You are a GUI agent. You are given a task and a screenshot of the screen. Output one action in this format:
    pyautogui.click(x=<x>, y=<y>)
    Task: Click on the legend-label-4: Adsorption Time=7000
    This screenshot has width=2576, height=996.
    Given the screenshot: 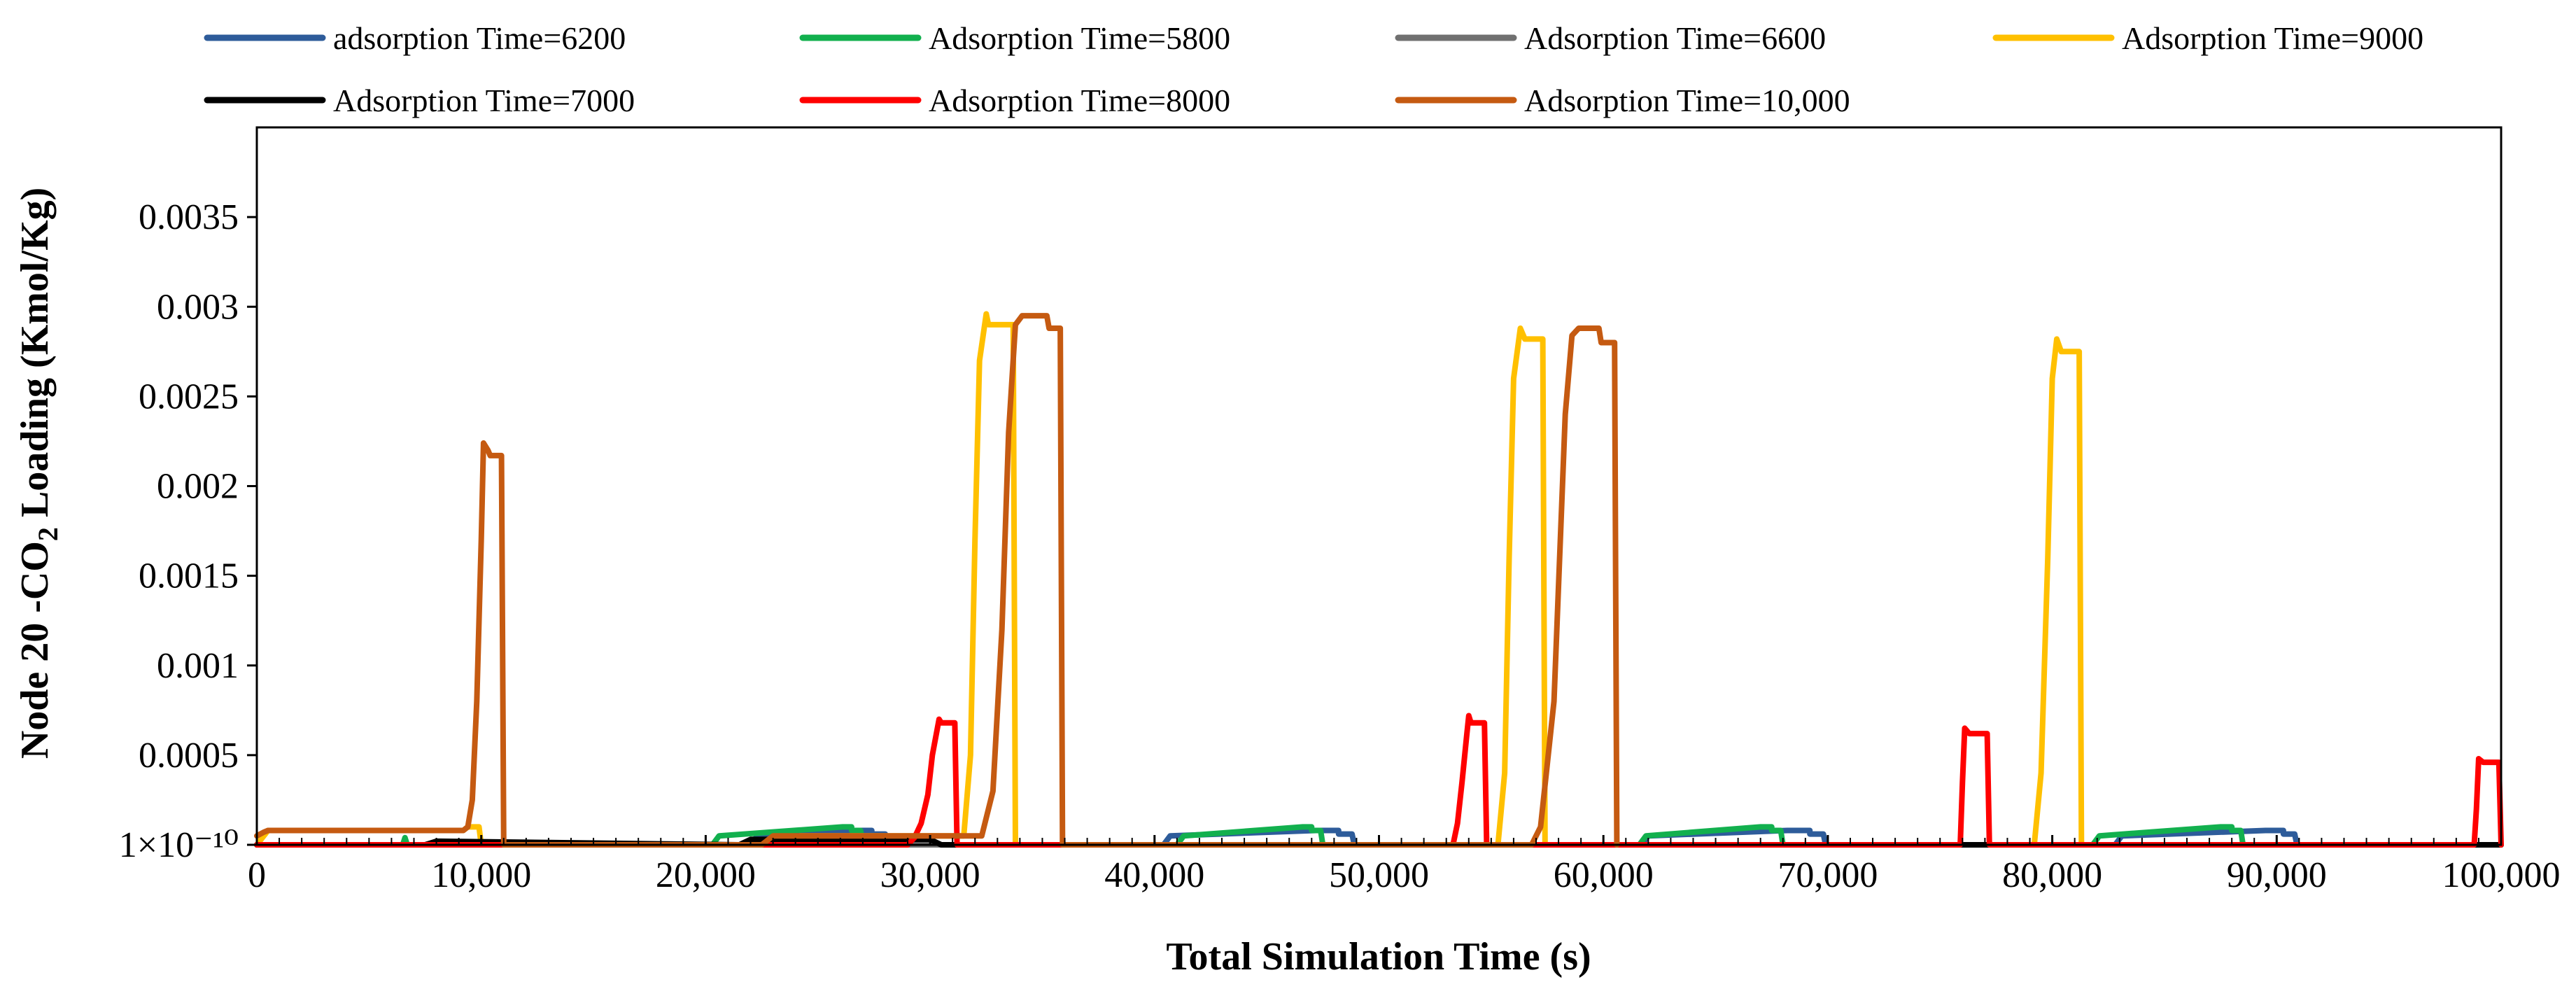 What is the action you would take?
    pyautogui.click(x=484, y=101)
    